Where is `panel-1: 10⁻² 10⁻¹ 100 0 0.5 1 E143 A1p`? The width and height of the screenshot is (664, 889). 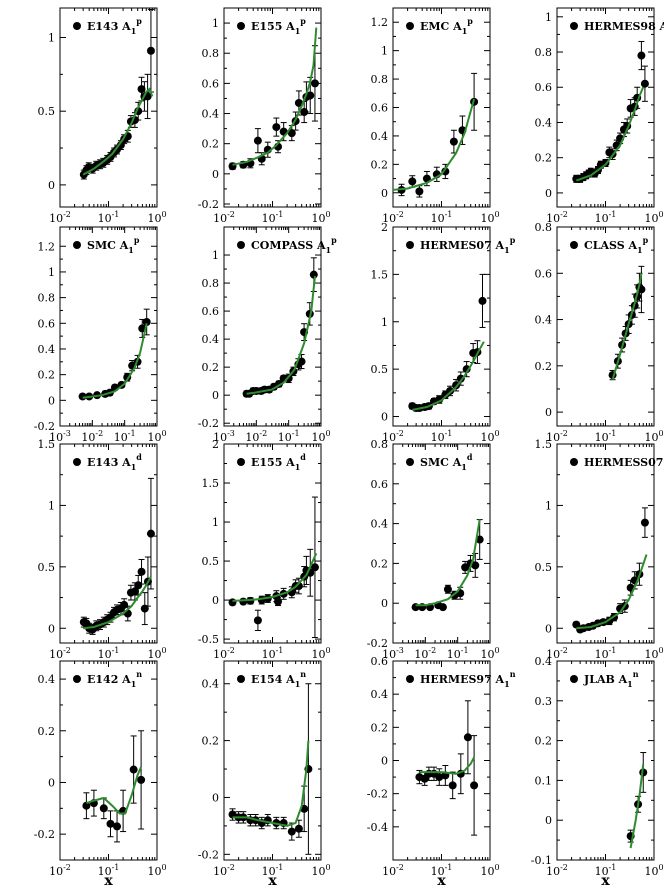
panel-1: 10⁻² 10⁻¹ 100 0 0.5 1 E143 A1p is located at coordinates (102, 116).